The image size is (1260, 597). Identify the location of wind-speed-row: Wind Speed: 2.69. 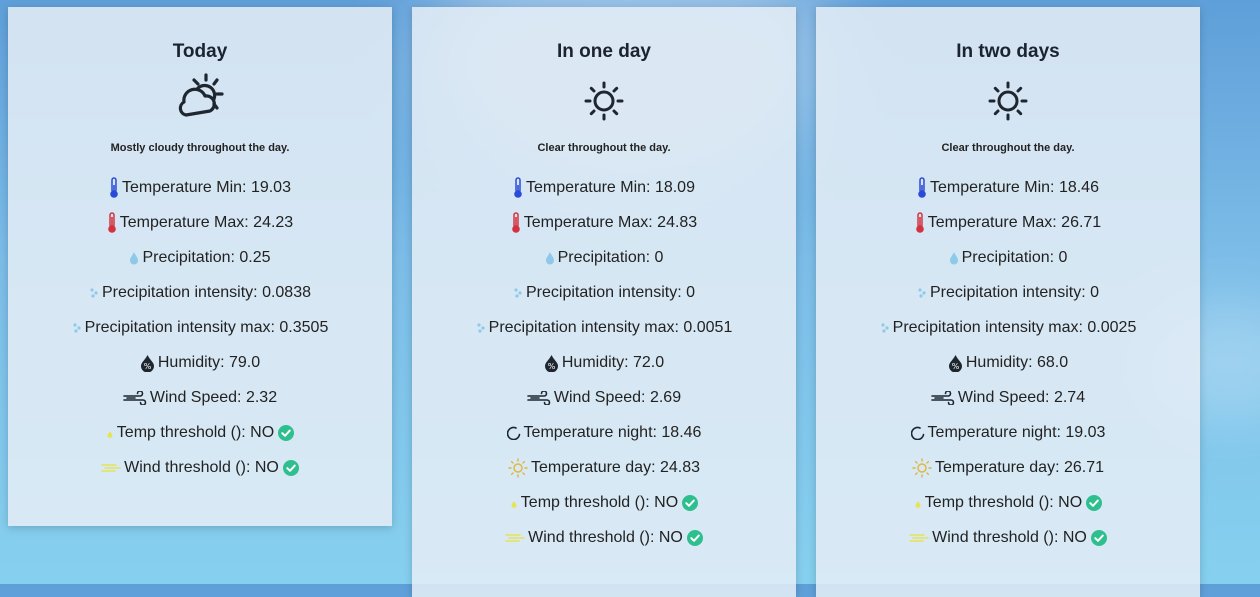
(604, 398).